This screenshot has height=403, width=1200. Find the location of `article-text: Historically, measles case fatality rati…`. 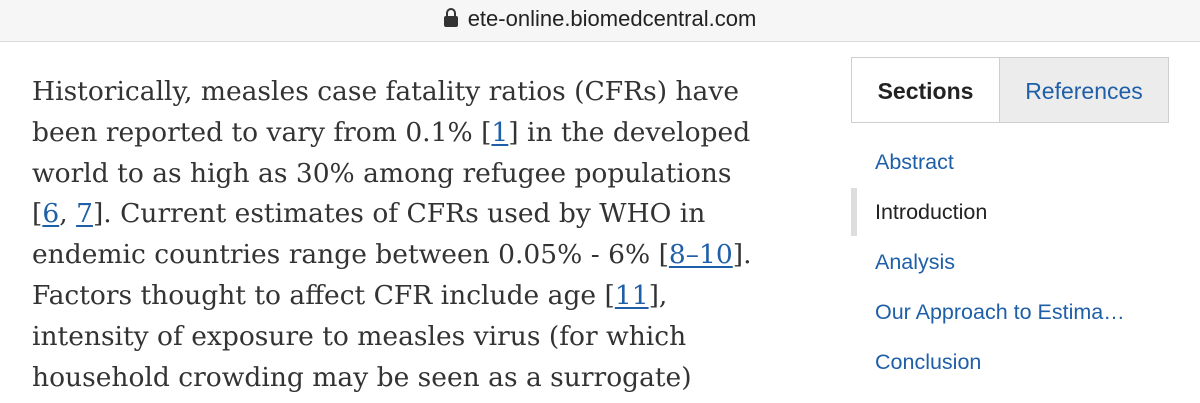

article-text: Historically, measles case fatality rati… is located at coordinates (386, 91).